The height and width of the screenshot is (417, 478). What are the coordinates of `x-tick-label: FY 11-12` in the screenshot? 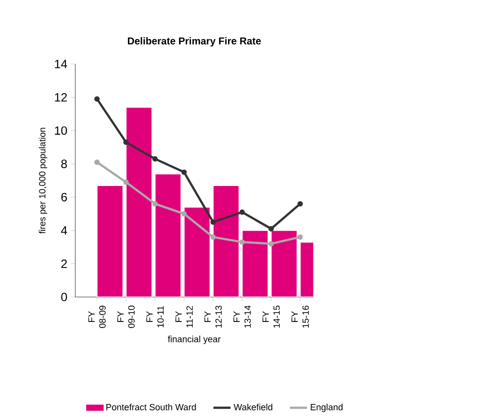 It's located at (184, 317).